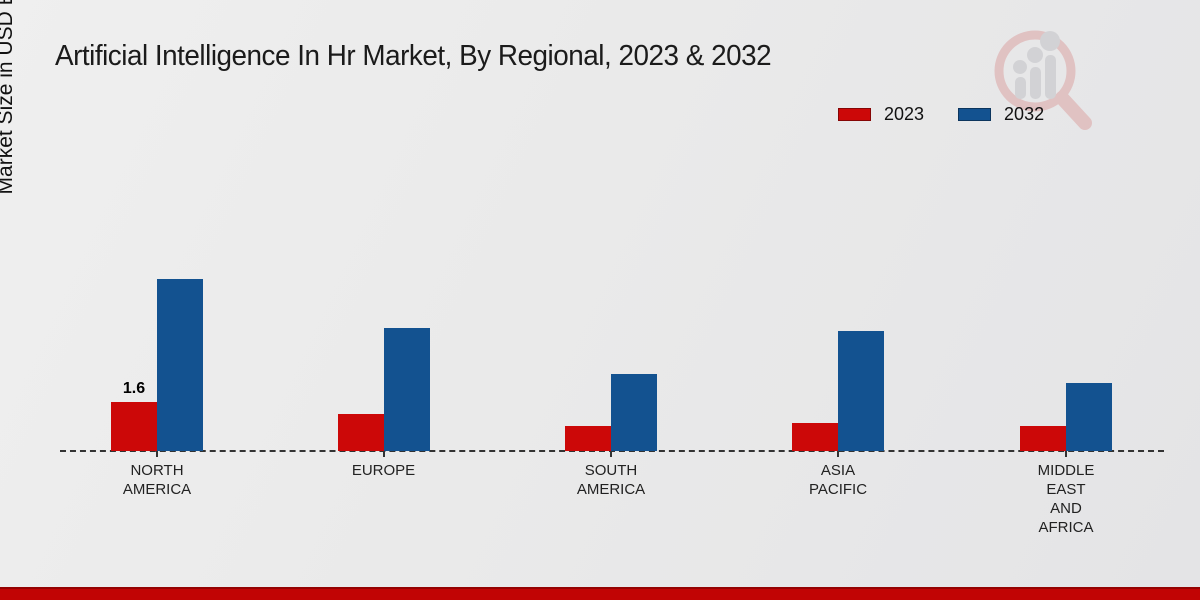 Image resolution: width=1200 pixels, height=600 pixels. I want to click on market-research-logo-watermark-icon, so click(1043, 80).